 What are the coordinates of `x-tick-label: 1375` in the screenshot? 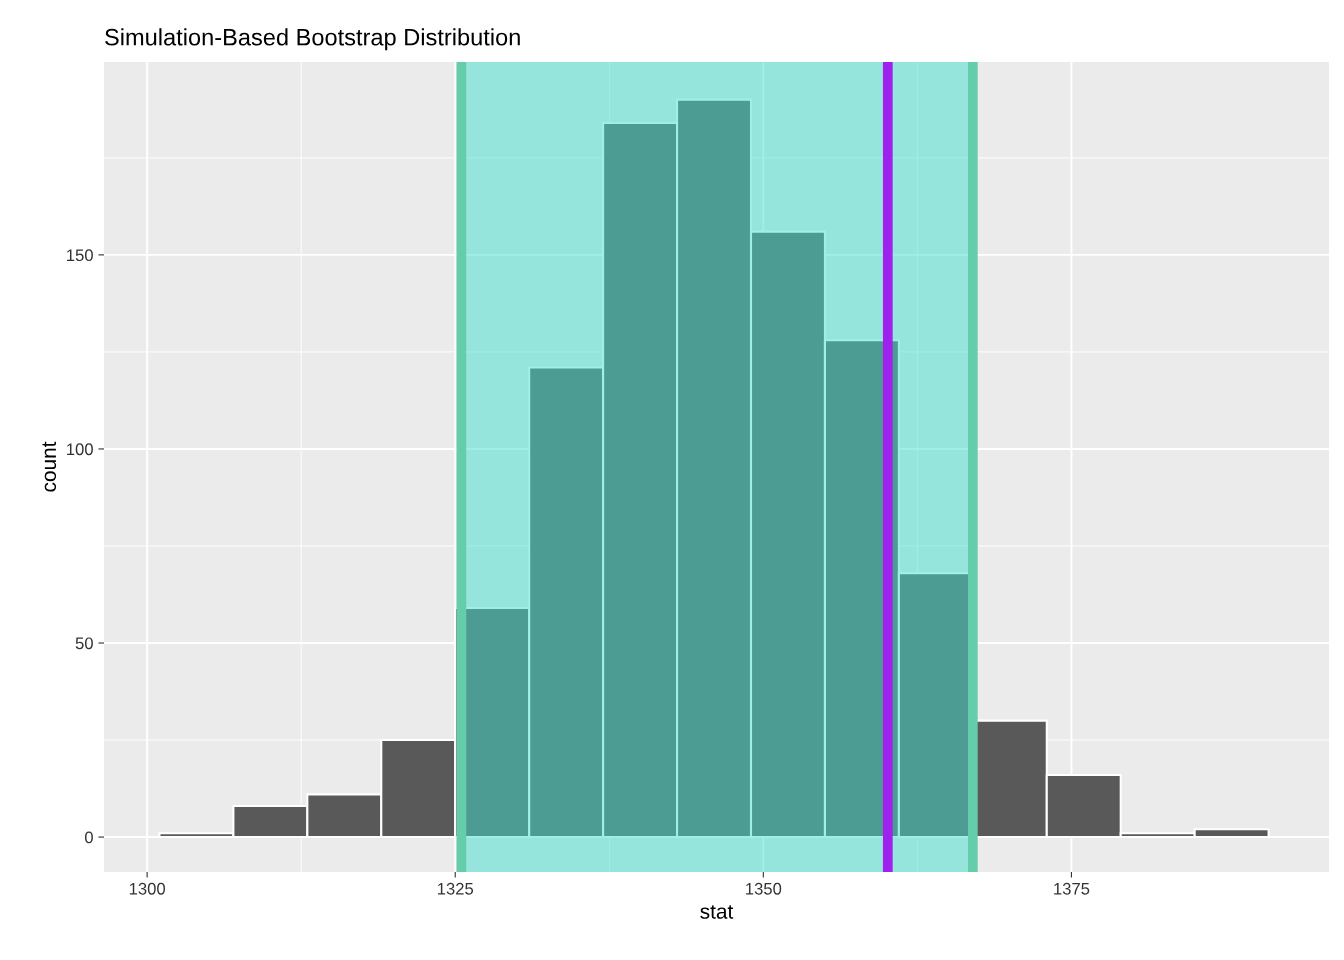 It's located at (1072, 888).